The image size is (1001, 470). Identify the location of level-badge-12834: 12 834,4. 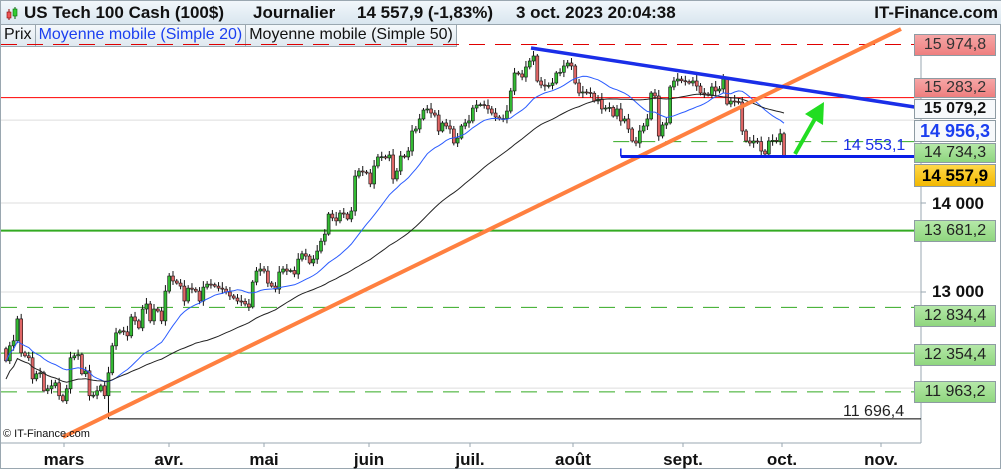
(955, 316).